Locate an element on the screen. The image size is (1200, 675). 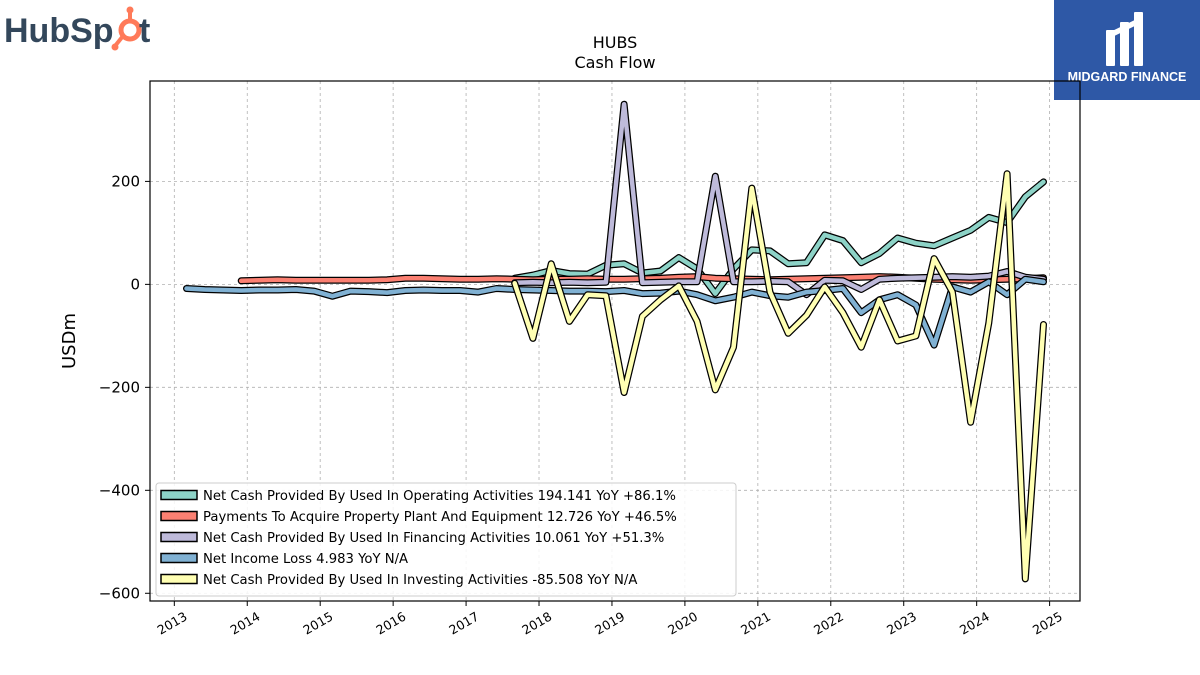
x-tick-label: 2022 is located at coordinates (828, 623).